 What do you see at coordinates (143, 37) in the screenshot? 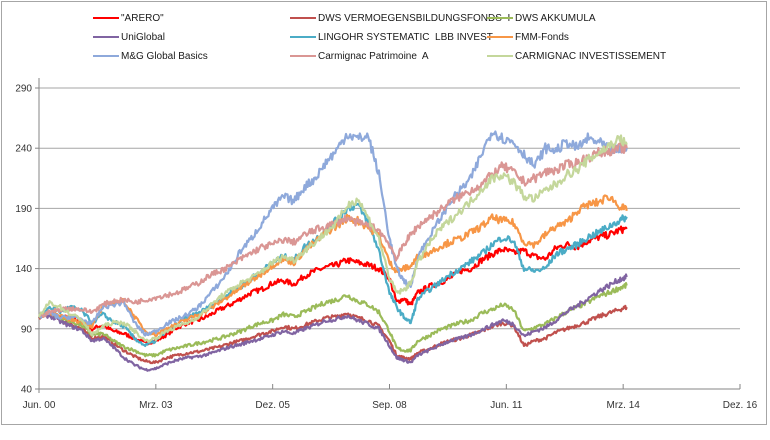
I see `legend-label: UniGlobal` at bounding box center [143, 37].